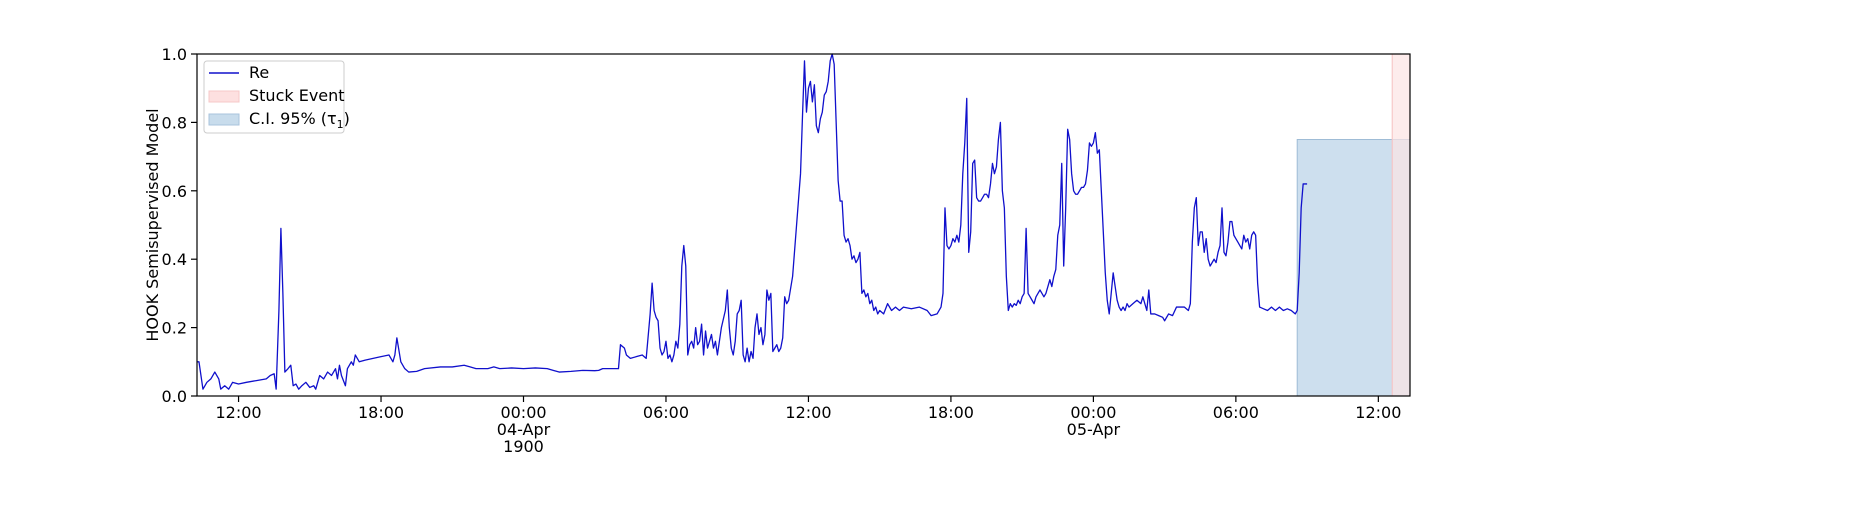  Describe the element at coordinates (299, 120) in the screenshot. I see `legend-label: C.I. 95% (τ1)` at that location.